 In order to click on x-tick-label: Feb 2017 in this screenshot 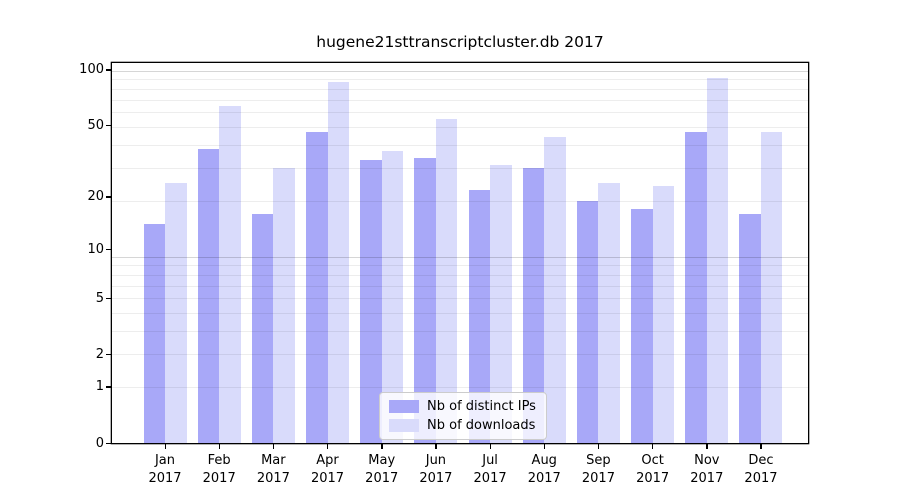, I will do `click(219, 469)`.